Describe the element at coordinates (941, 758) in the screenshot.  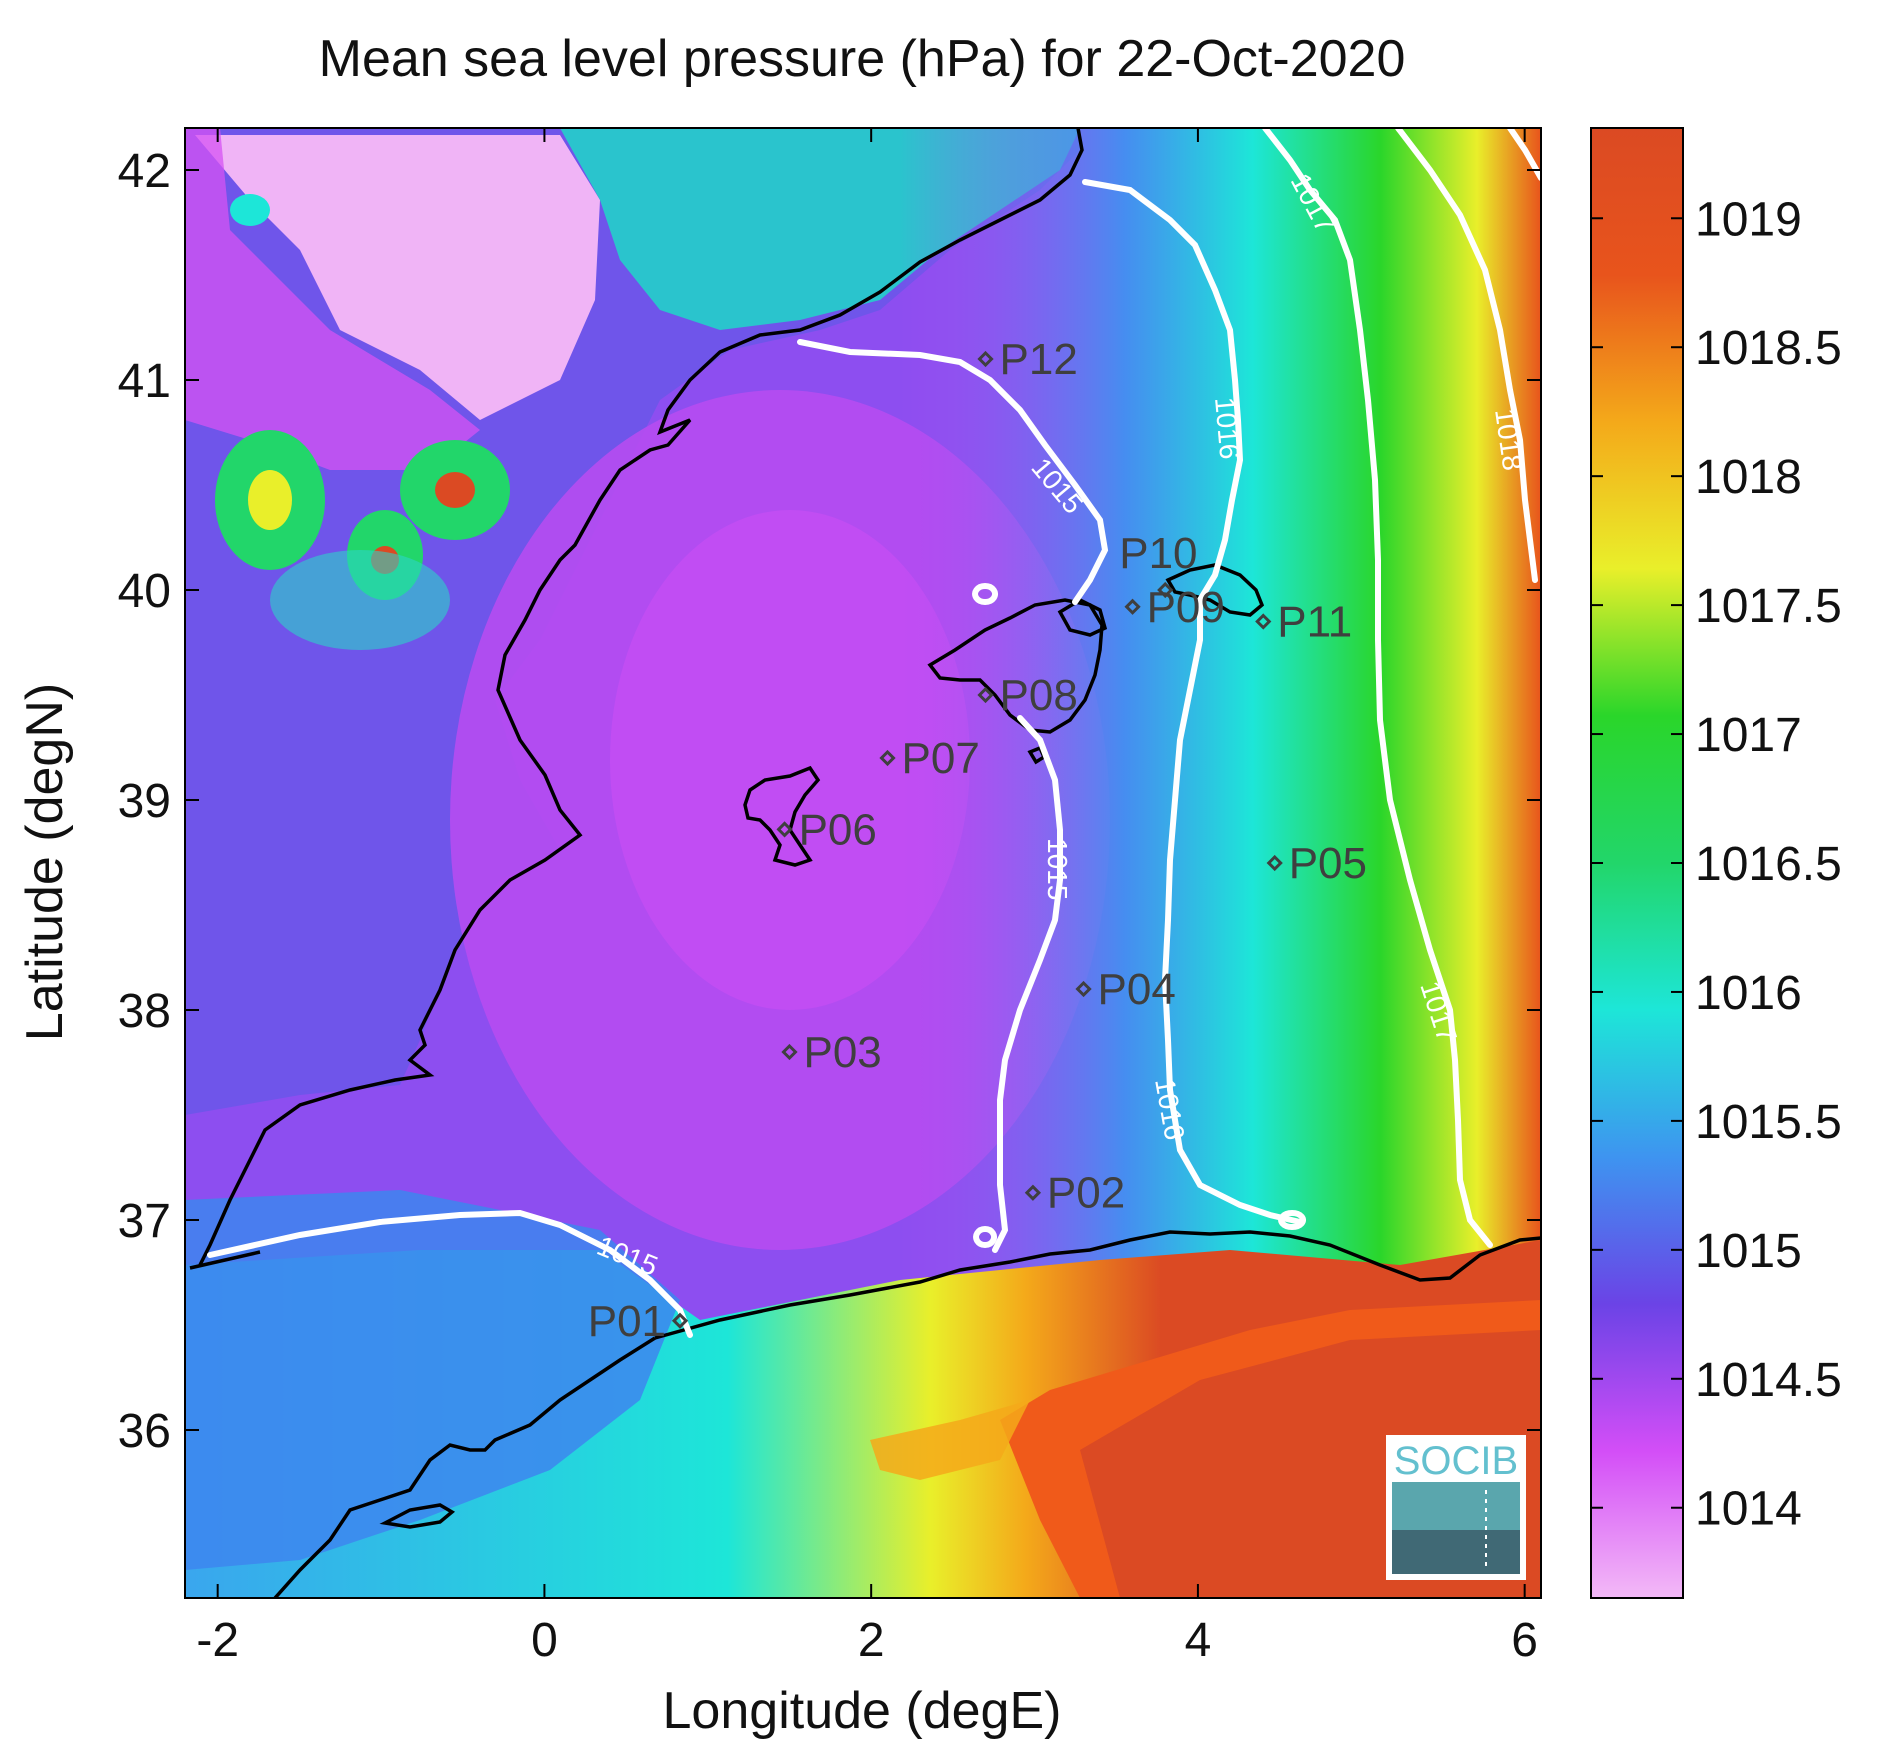
I see `station-label: P07` at that location.